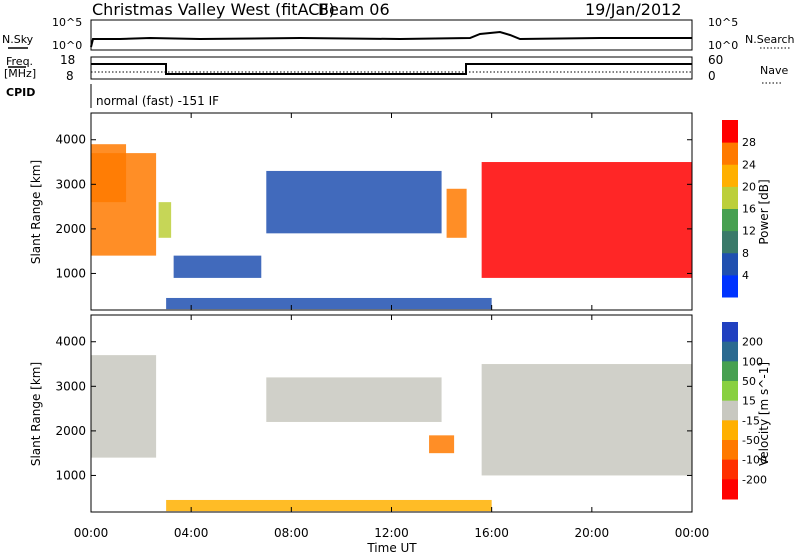 This screenshot has height=554, width=800. What do you see at coordinates (70, 431) in the screenshot?
I see `velocity-ytick-label: 2000` at bounding box center [70, 431].